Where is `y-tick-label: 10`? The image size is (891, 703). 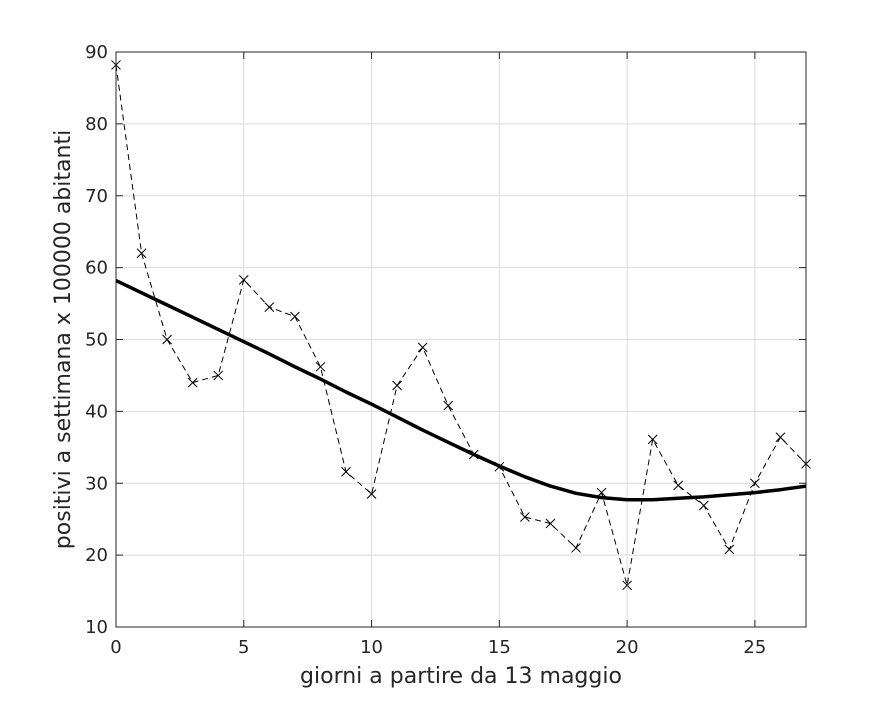 y-tick-label: 10 is located at coordinates (96, 627).